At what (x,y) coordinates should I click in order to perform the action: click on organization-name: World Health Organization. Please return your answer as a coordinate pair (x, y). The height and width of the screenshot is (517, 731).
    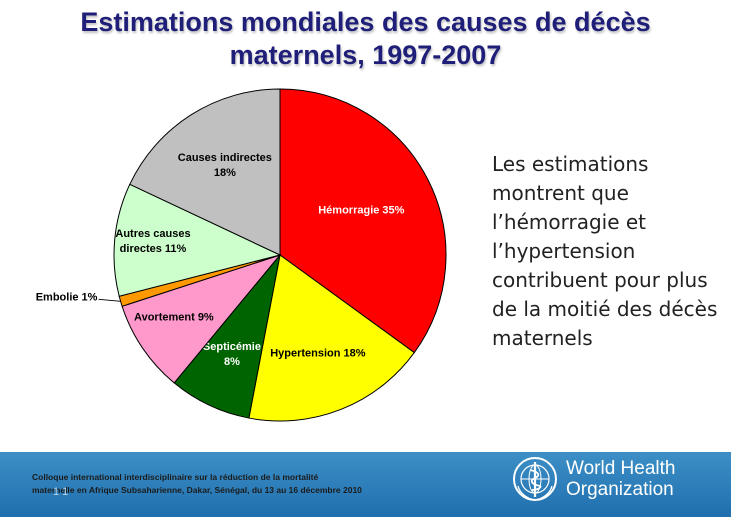
    Looking at the image, I should click on (620, 479).